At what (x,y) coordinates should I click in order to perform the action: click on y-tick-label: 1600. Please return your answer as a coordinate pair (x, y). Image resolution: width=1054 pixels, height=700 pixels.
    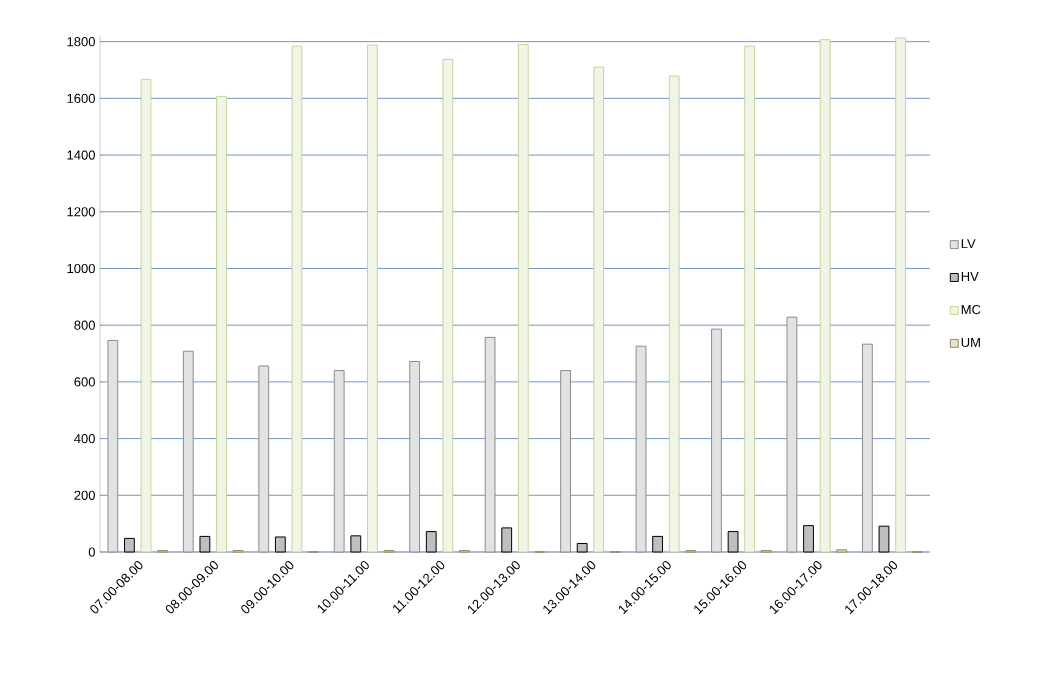
    Looking at the image, I should click on (81, 98).